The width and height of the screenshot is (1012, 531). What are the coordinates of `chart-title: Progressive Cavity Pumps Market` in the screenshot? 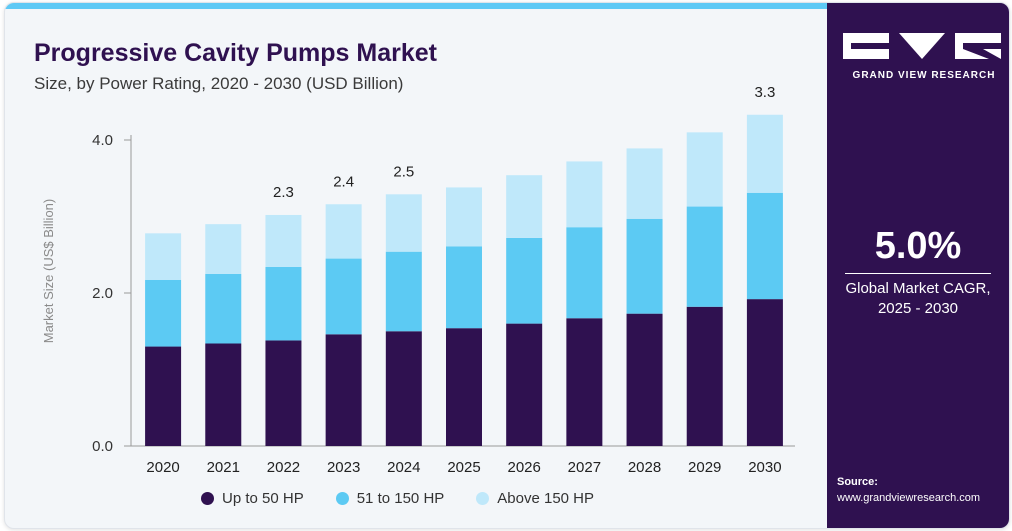 It's located at (235, 53).